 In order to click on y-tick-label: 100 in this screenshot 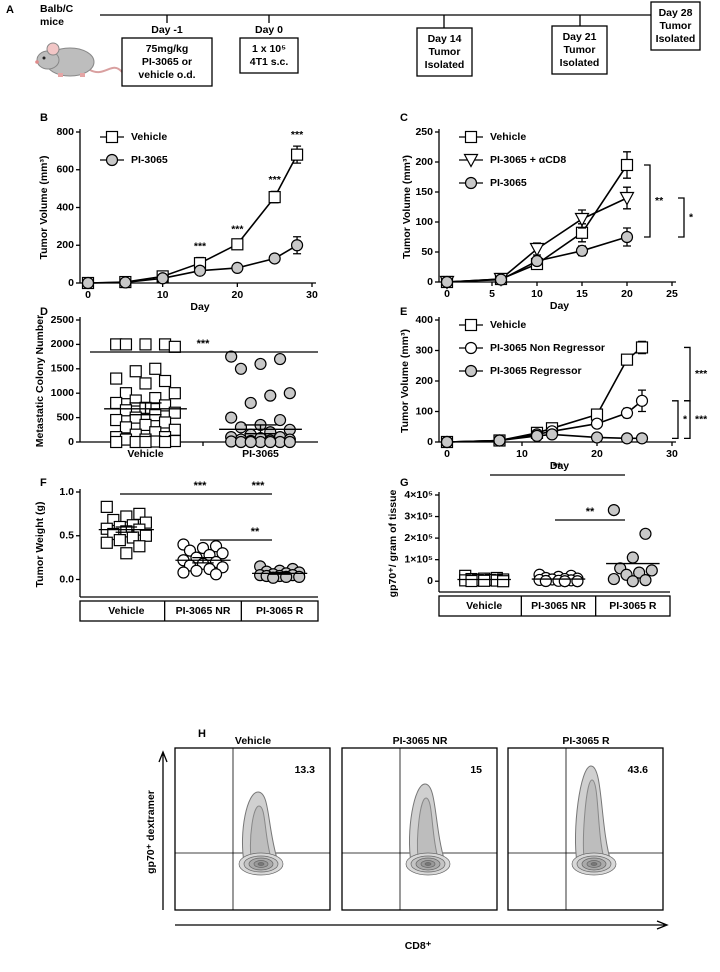, I will do `click(424, 222)`.